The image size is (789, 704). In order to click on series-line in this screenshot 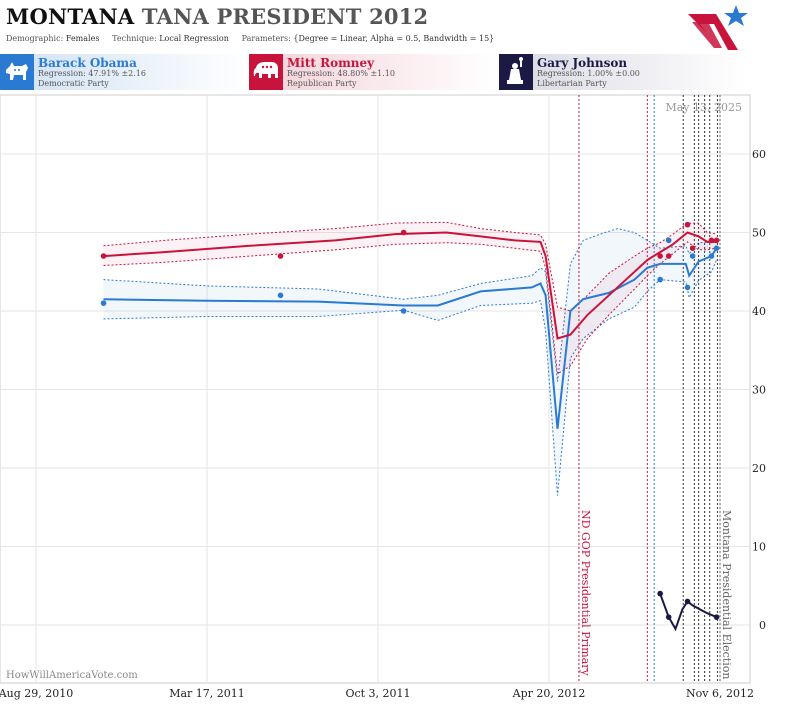, I will do `click(410, 285)`.